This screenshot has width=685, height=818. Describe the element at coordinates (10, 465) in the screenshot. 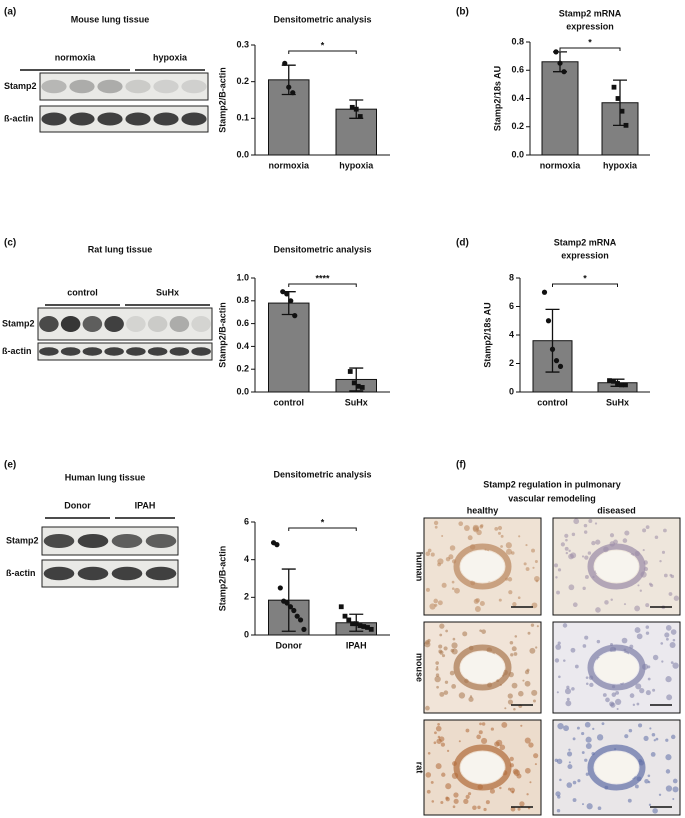

I see `panel-label: (e)` at that location.